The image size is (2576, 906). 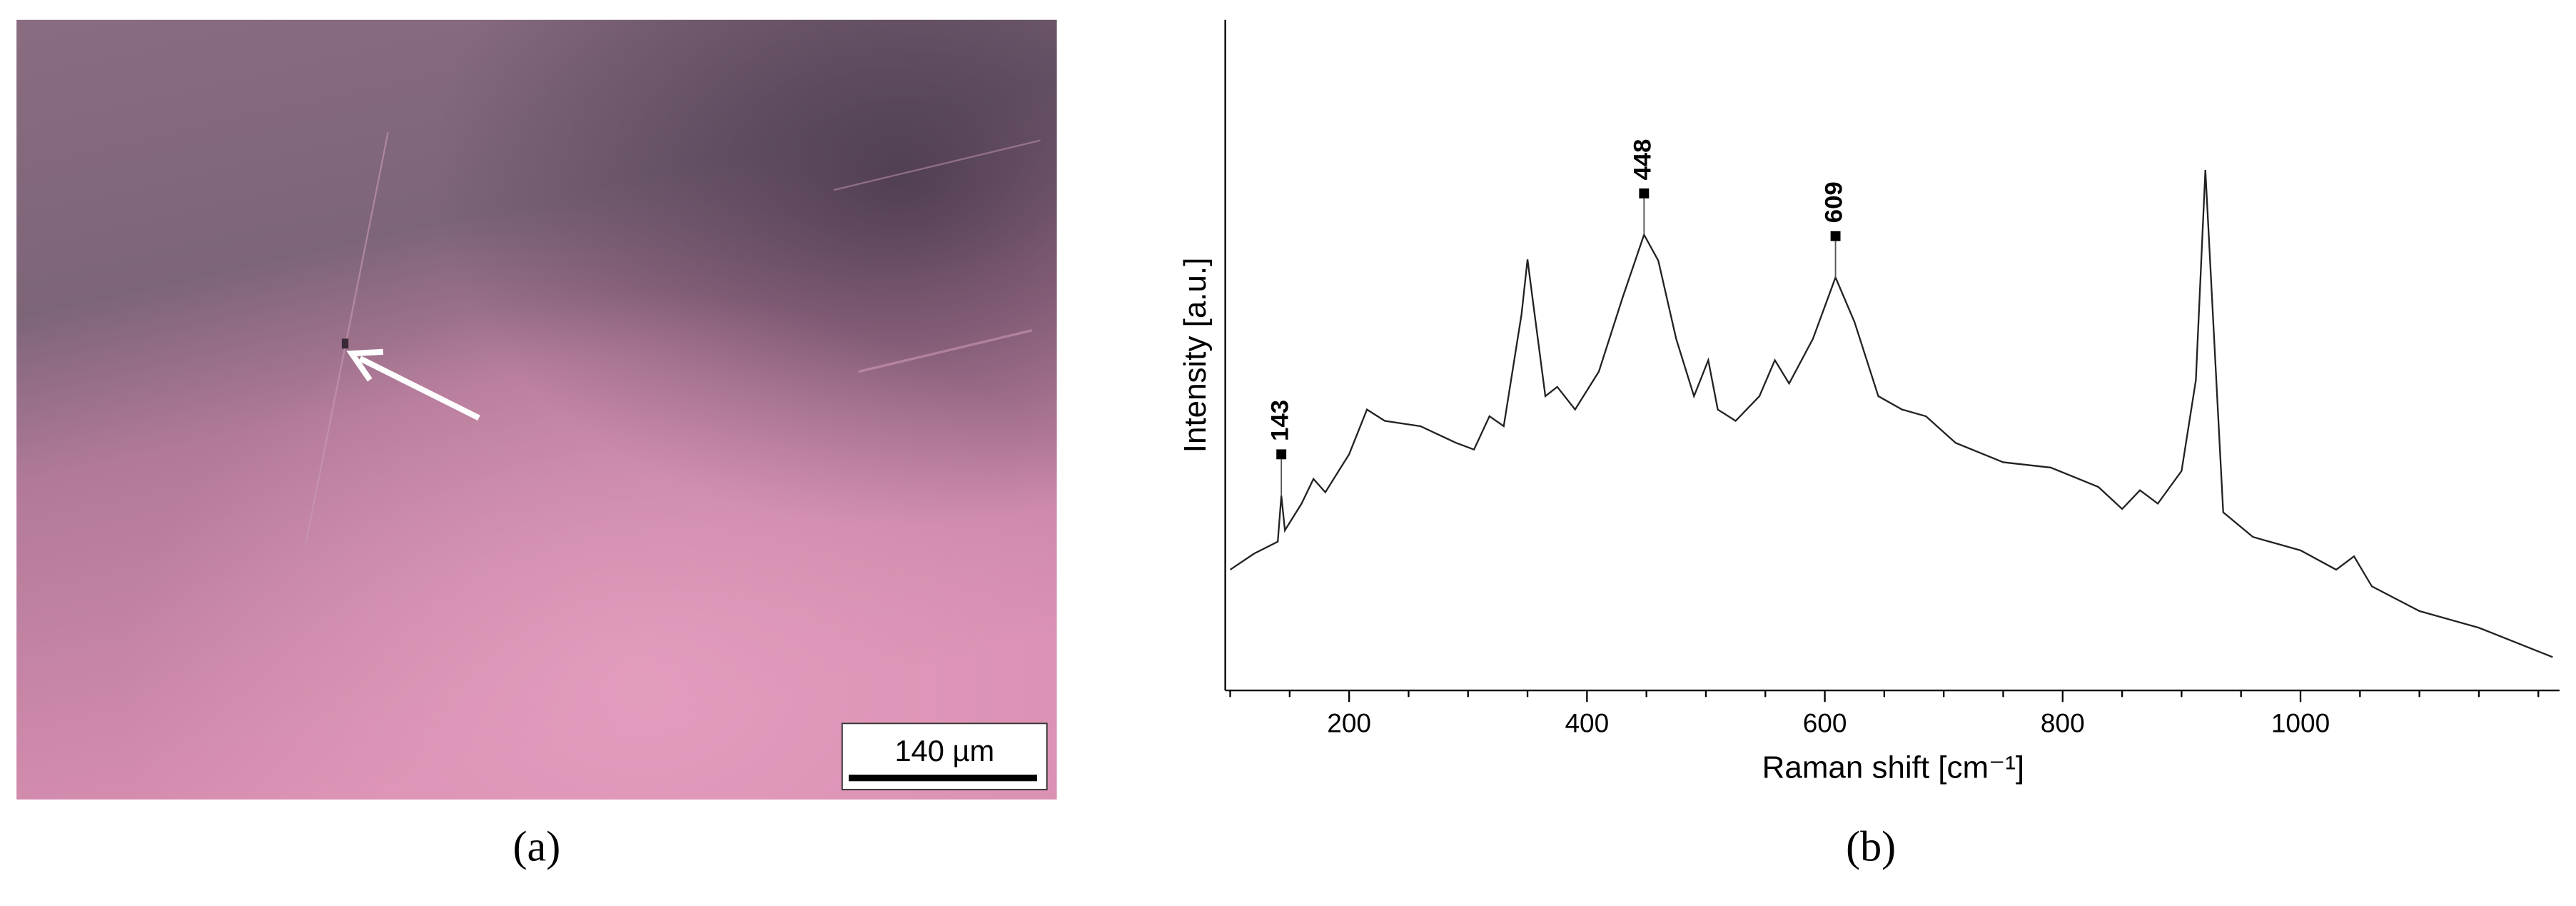 What do you see at coordinates (537, 846) in the screenshot?
I see `panel-label: (a)` at bounding box center [537, 846].